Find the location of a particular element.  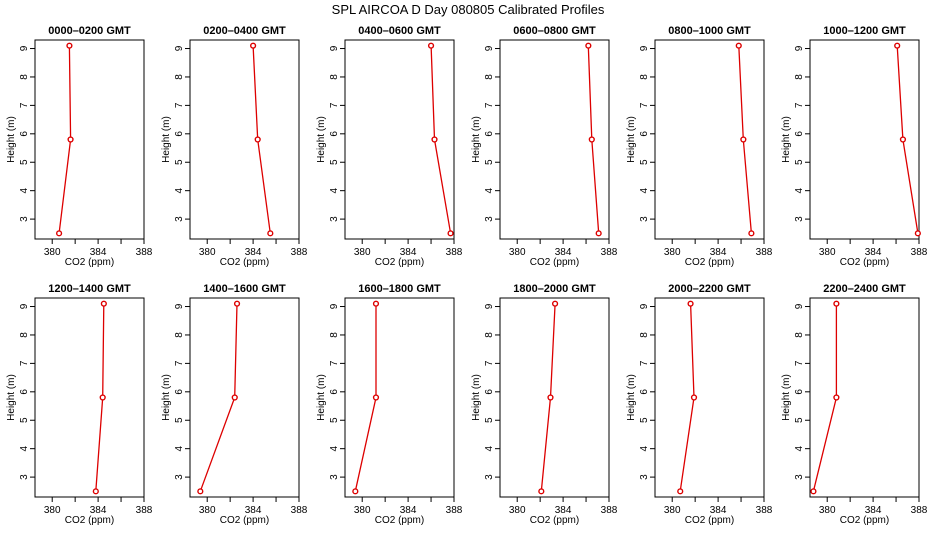

panel-title: 1000–1200 GMT is located at coordinates (864, 31).